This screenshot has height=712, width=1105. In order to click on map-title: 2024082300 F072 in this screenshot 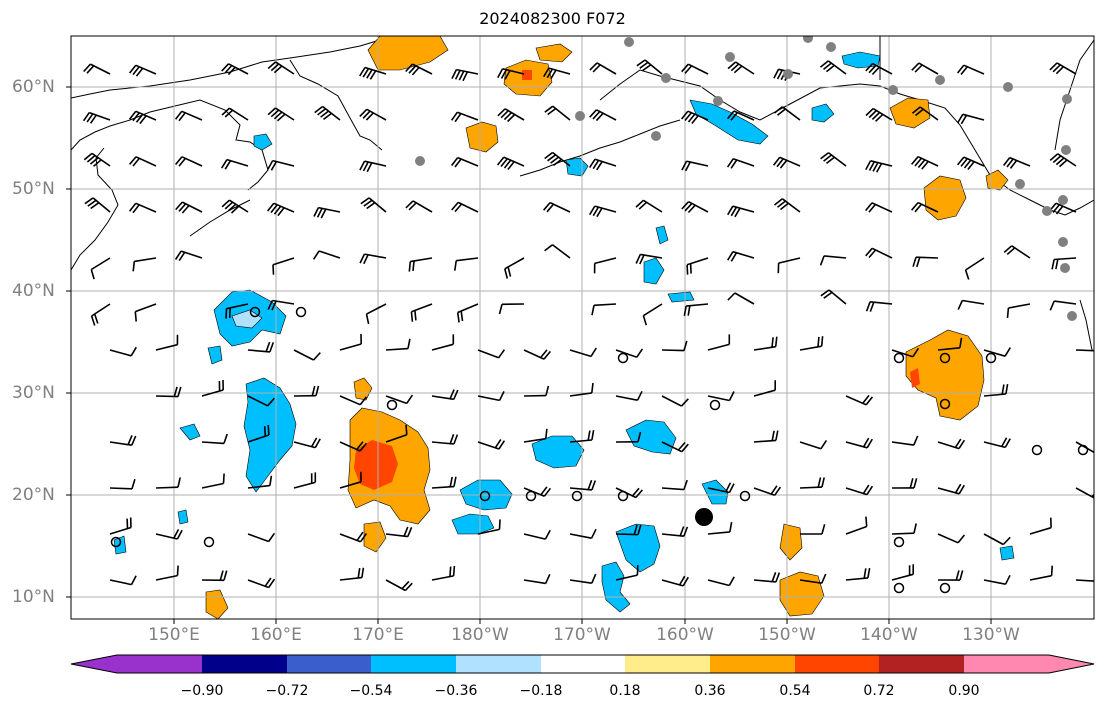, I will do `click(552, 18)`.